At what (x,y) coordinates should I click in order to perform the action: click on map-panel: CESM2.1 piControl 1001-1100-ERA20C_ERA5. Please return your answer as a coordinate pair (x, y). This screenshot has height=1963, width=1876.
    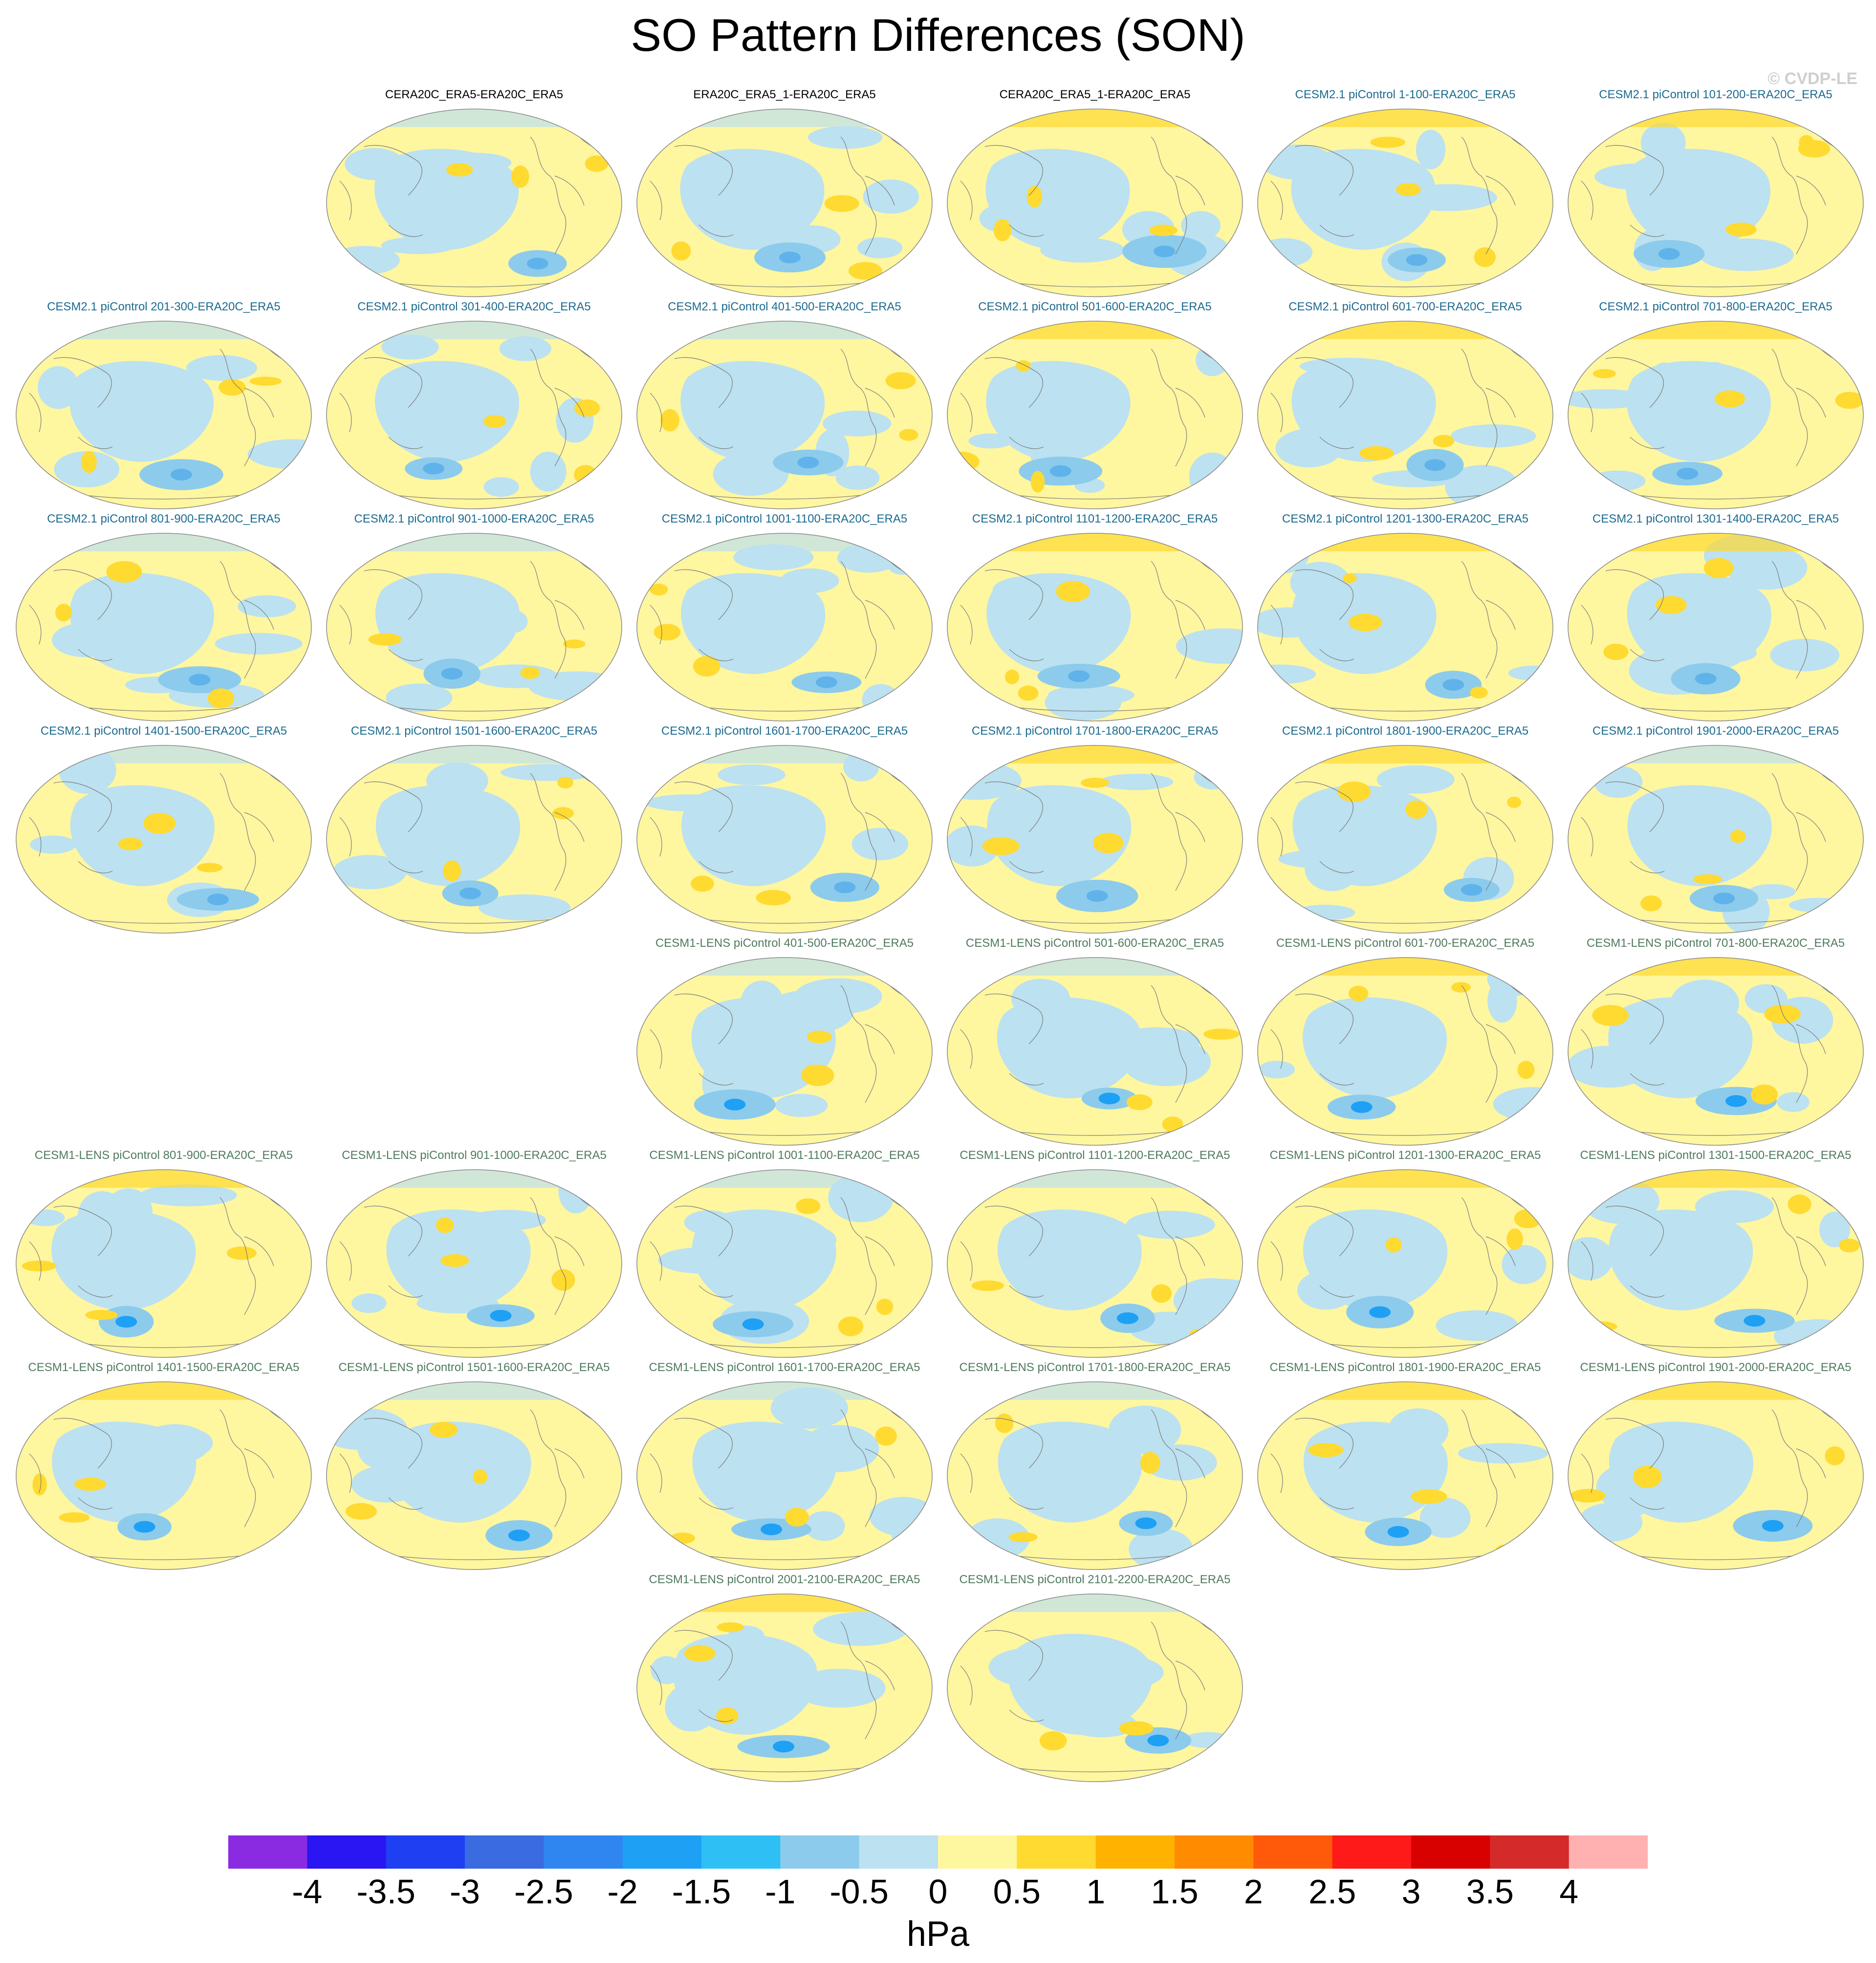
    Looking at the image, I should click on (784, 617).